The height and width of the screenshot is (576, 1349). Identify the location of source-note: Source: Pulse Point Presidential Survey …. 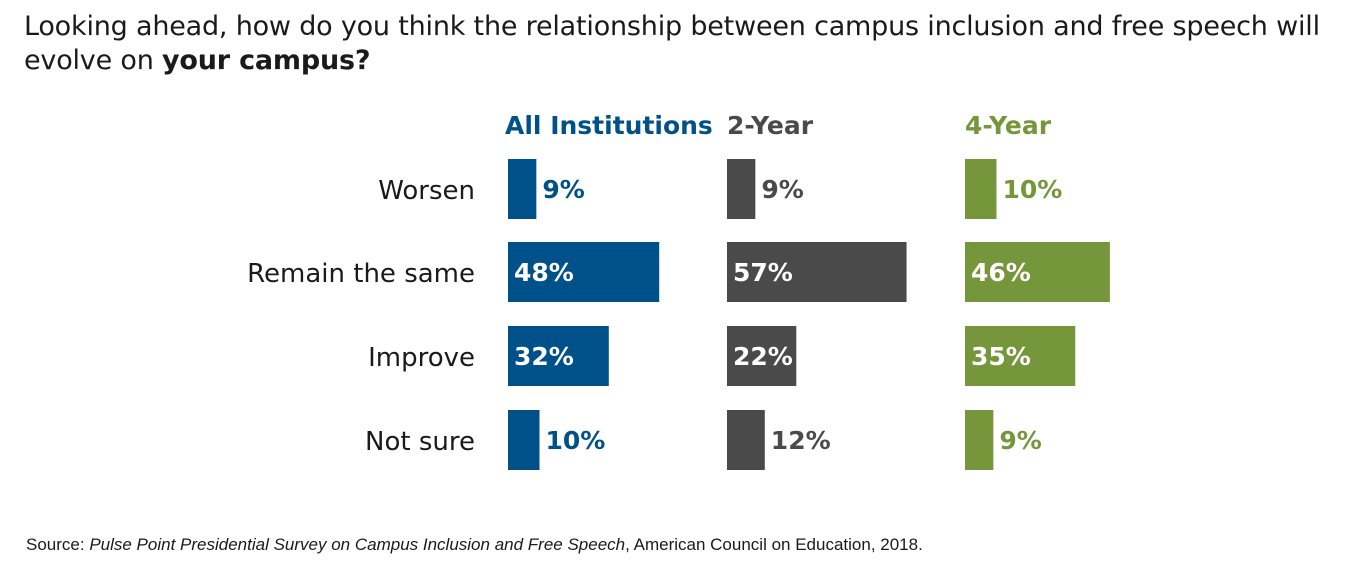
(474, 544).